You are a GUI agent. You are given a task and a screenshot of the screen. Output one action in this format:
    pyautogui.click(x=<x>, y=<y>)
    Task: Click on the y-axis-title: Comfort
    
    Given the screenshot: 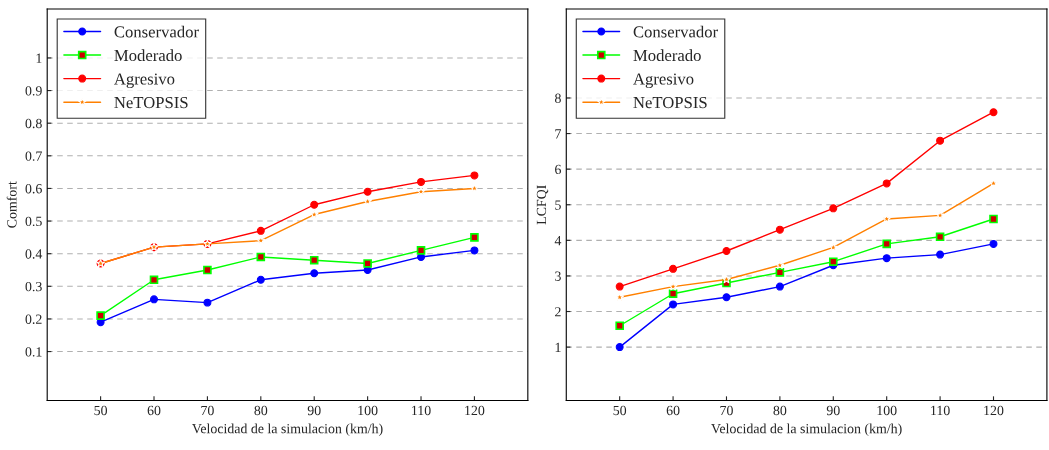 What is the action you would take?
    pyautogui.click(x=11, y=204)
    